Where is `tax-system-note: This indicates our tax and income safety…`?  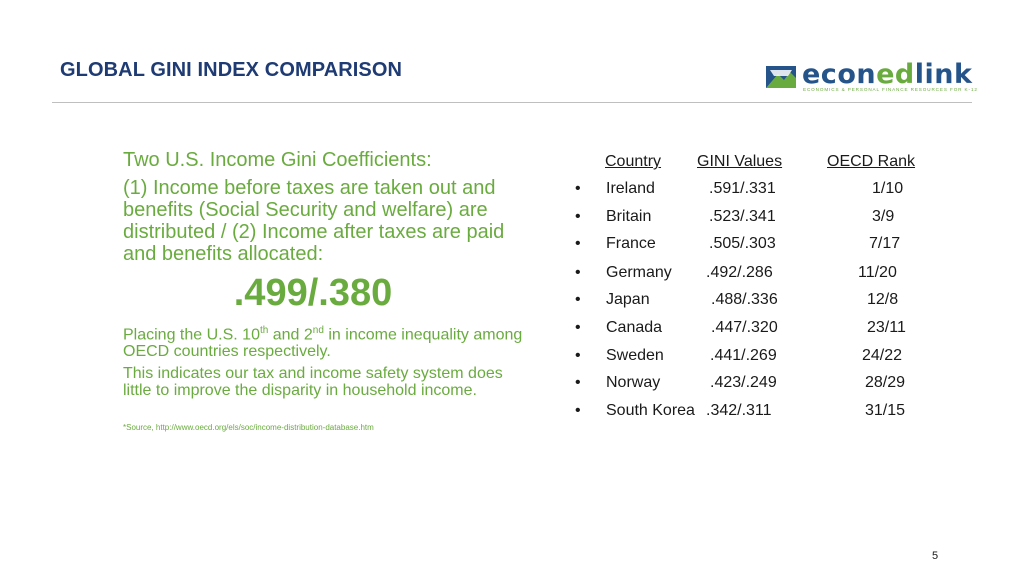 tax-system-note: This indicates our tax and income safety… is located at coordinates (313, 382).